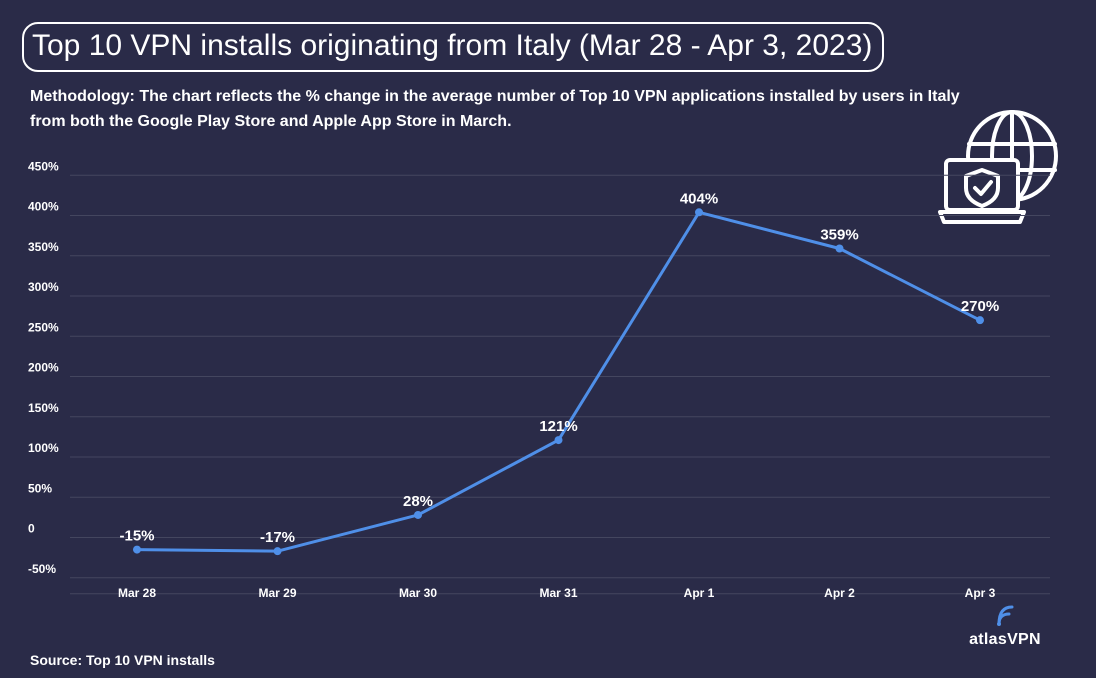 The width and height of the screenshot is (1096, 678). Describe the element at coordinates (43, 408) in the screenshot. I see `y-tick-label: 150%` at that location.